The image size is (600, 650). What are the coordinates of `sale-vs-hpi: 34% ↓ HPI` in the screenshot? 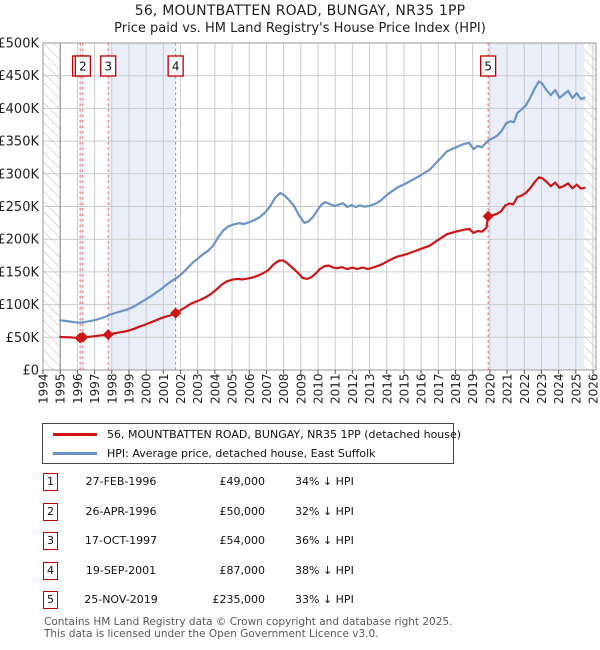 It's located at (324, 481).